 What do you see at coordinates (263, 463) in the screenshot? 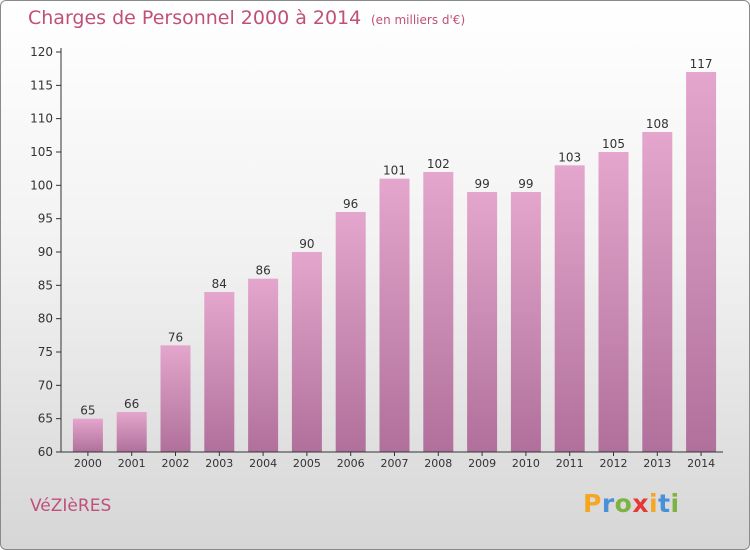
I see `x-tick-label-2004: 2004` at bounding box center [263, 463].